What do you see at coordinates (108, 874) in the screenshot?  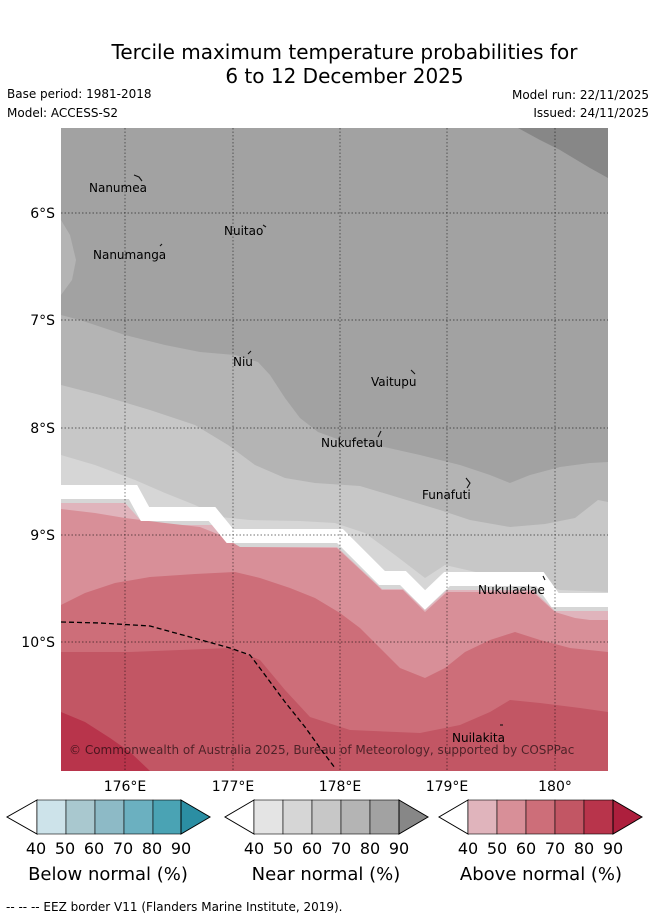 I see `legend-label: Below normal (%)` at bounding box center [108, 874].